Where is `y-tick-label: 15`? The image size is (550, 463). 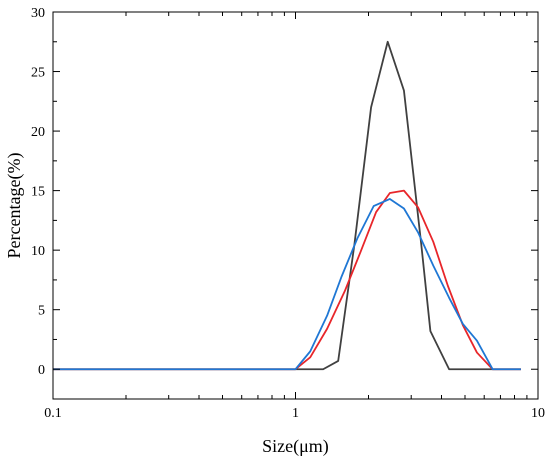
y-tick-label: 15 is located at coordinates (38, 192).